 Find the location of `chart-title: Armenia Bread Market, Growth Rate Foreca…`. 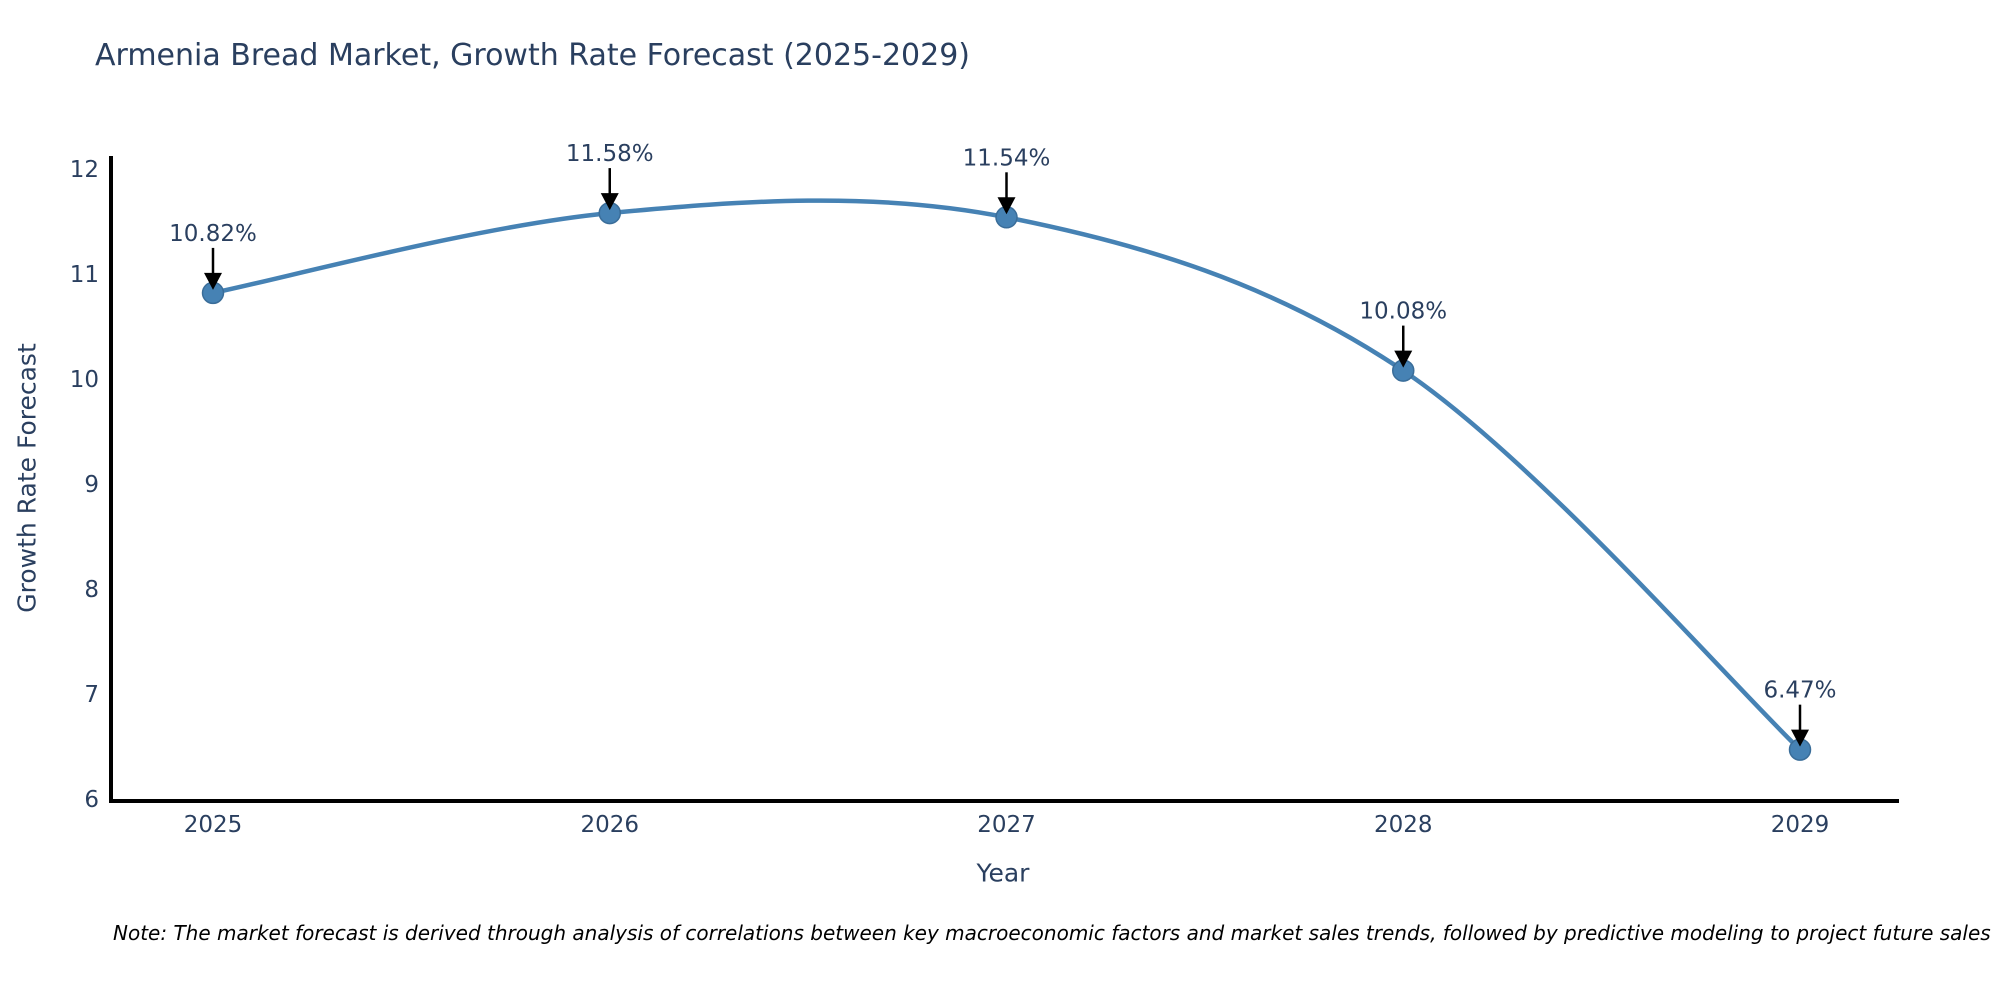

chart-title: Armenia Bread Market, Growth Rate Foreca… is located at coordinates (533, 55).